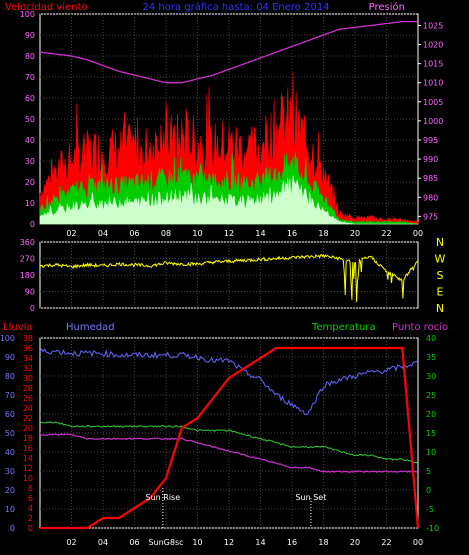 The width and height of the screenshot is (469, 555). What do you see at coordinates (7, 338) in the screenshot?
I see `rain-tick-label: 100` at bounding box center [7, 338].